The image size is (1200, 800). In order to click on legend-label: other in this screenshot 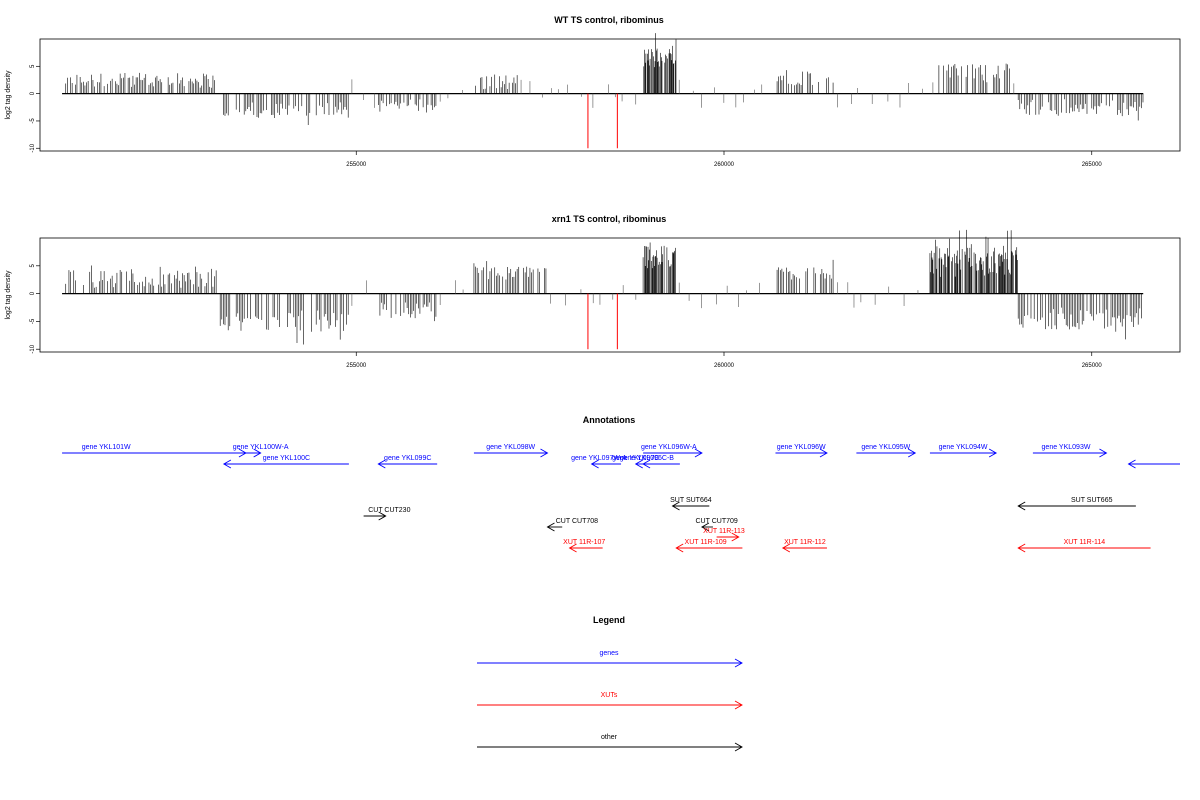, I will do `click(609, 737)`.